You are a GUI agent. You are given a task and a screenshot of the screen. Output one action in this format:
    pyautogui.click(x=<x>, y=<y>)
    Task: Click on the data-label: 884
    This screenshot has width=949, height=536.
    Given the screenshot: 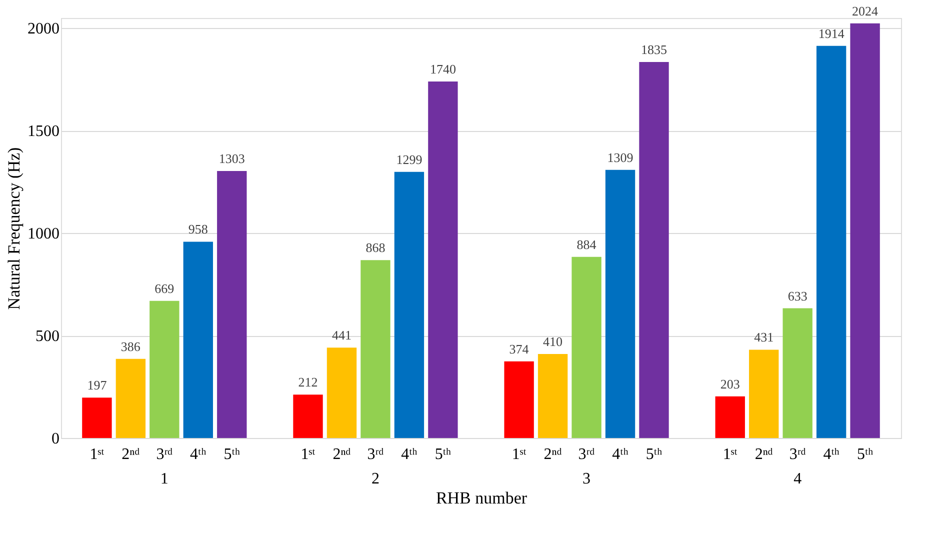 What is the action you would take?
    pyautogui.click(x=586, y=244)
    